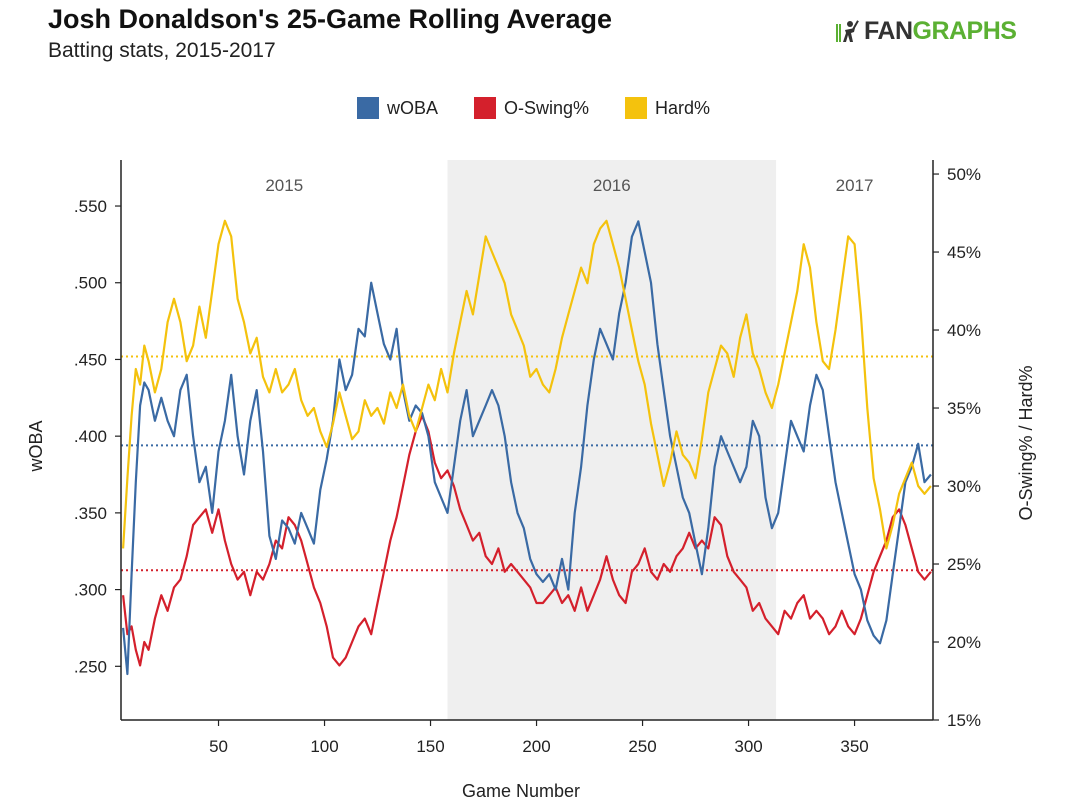  What do you see at coordinates (324, 746) in the screenshot?
I see `x-tick-label-100: 100` at bounding box center [324, 746].